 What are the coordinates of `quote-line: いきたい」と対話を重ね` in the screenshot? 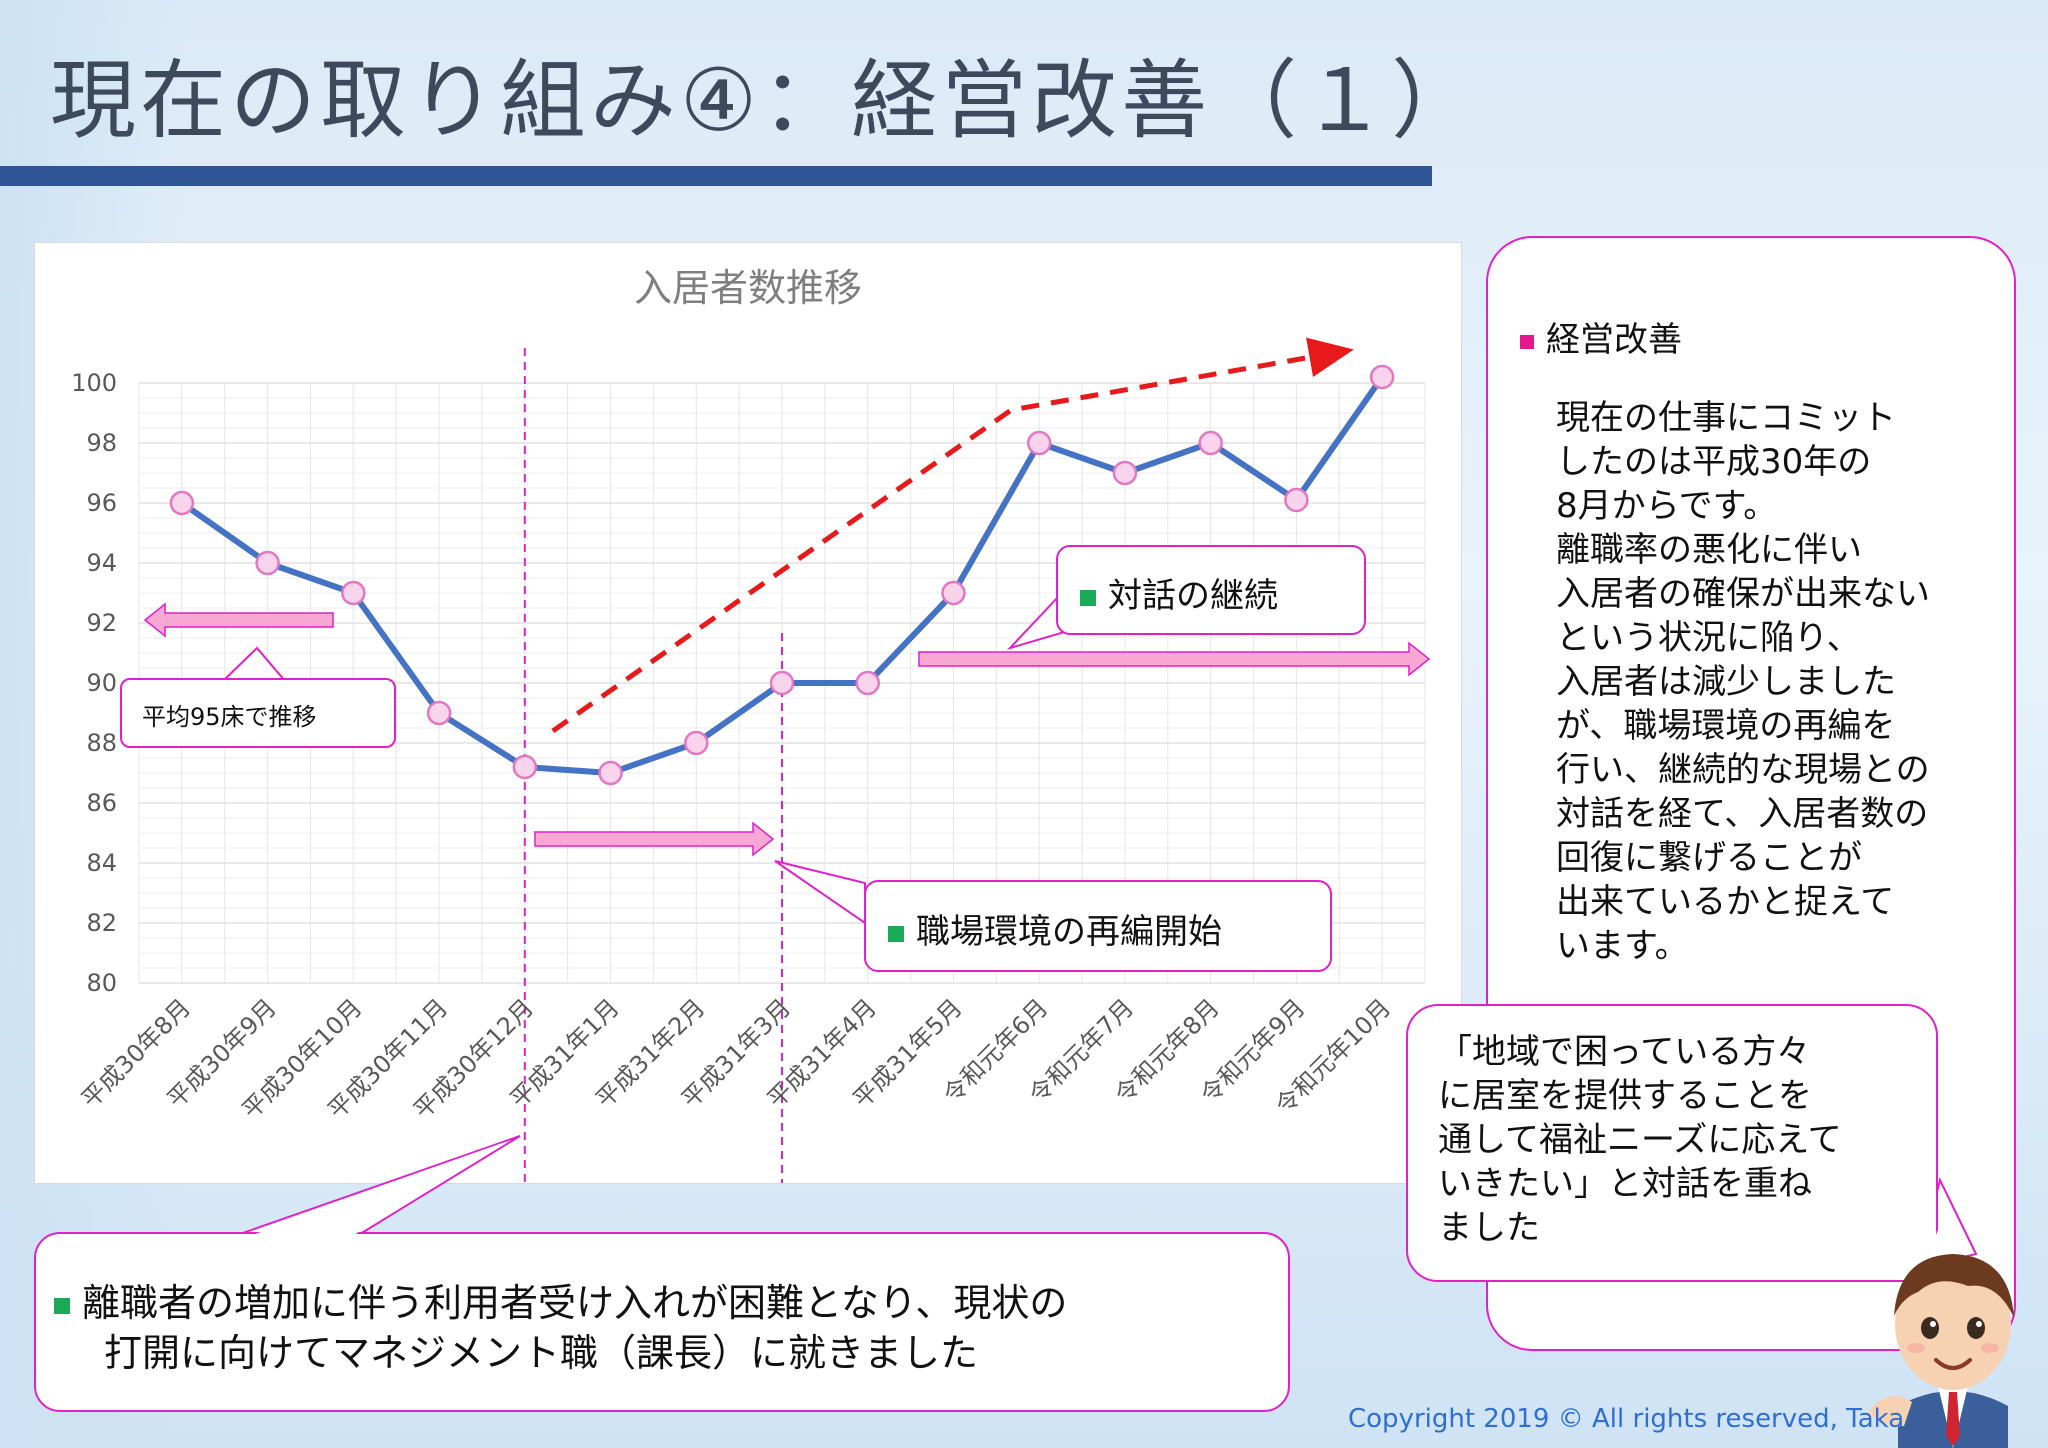 It's located at (1625, 1184).